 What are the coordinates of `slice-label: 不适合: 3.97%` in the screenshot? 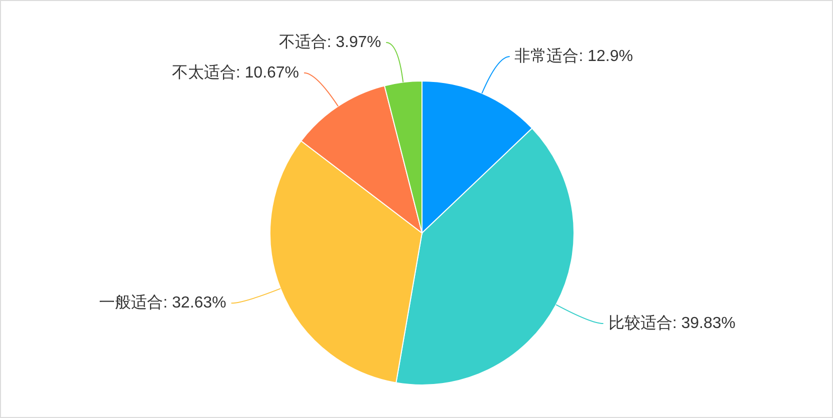 It's located at (330, 41).